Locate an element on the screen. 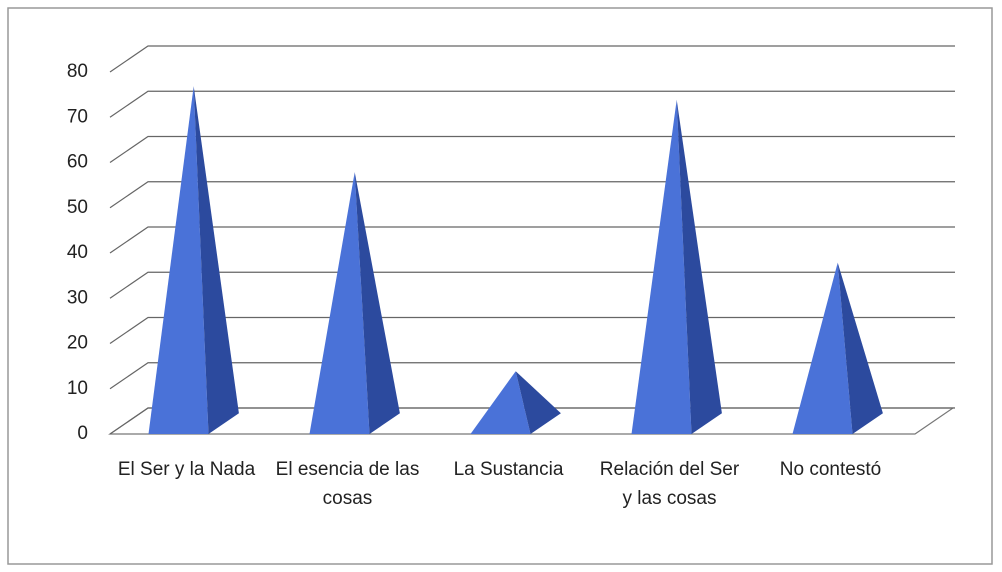  y-tick-label: 10 is located at coordinates (77, 388).